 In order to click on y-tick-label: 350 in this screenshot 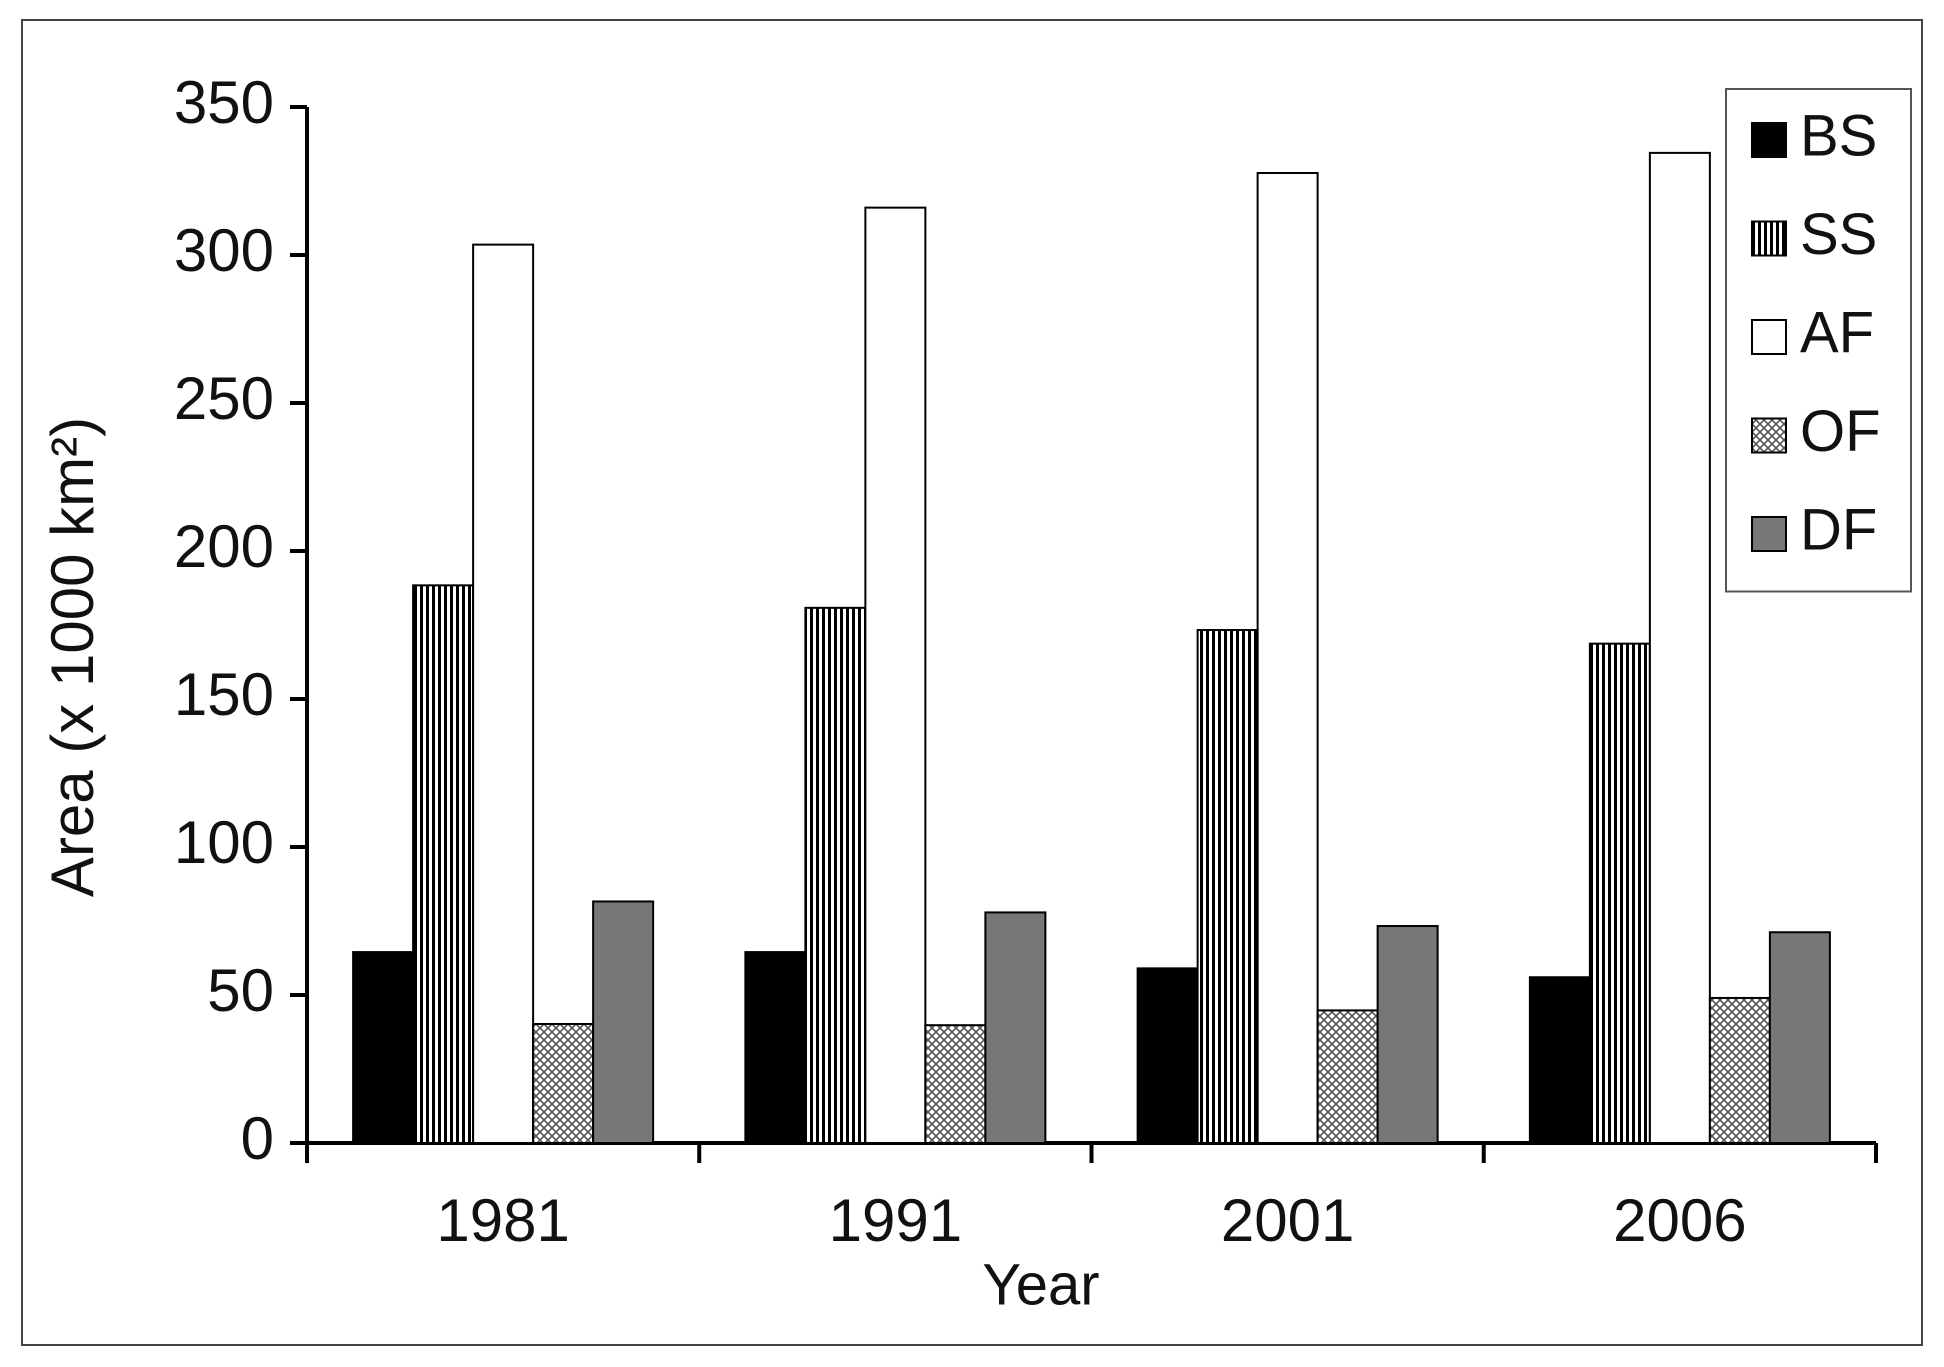, I will do `click(224, 102)`.